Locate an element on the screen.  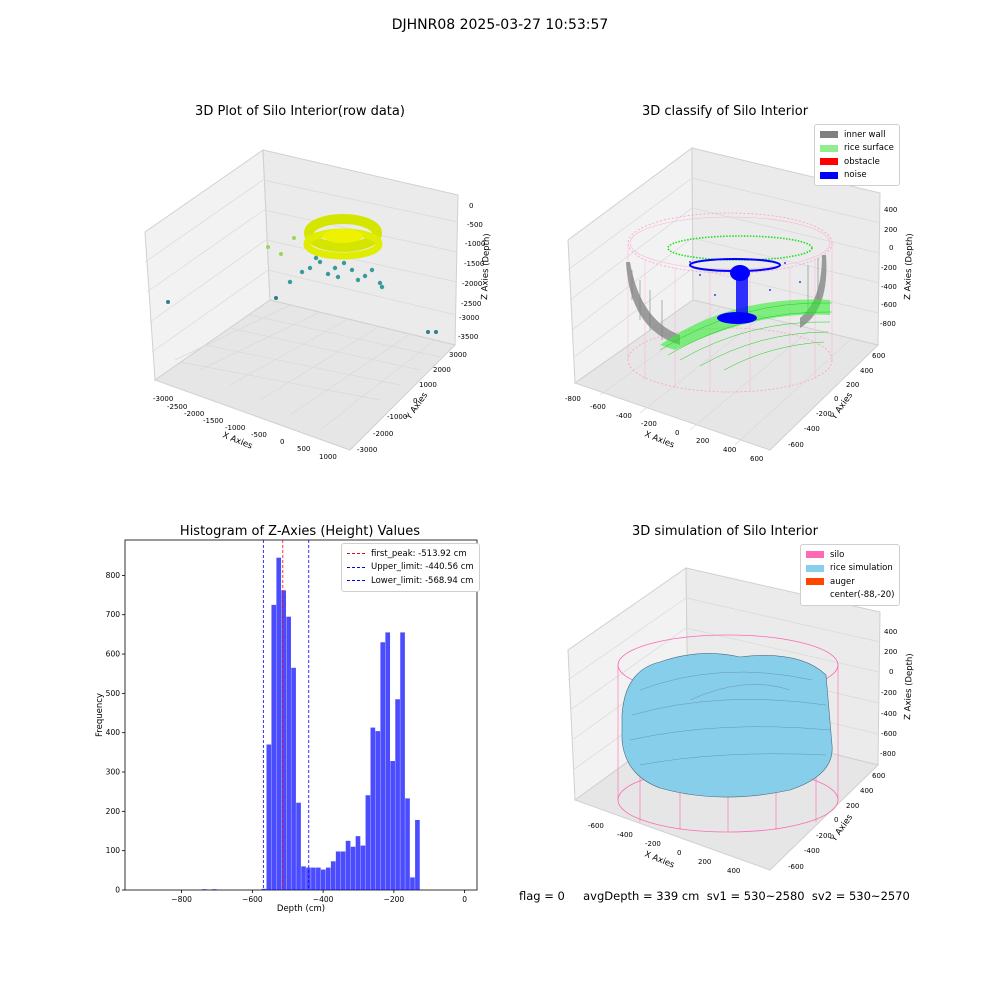
histogram-ylabel: Frequency is located at coordinates (100, 715).